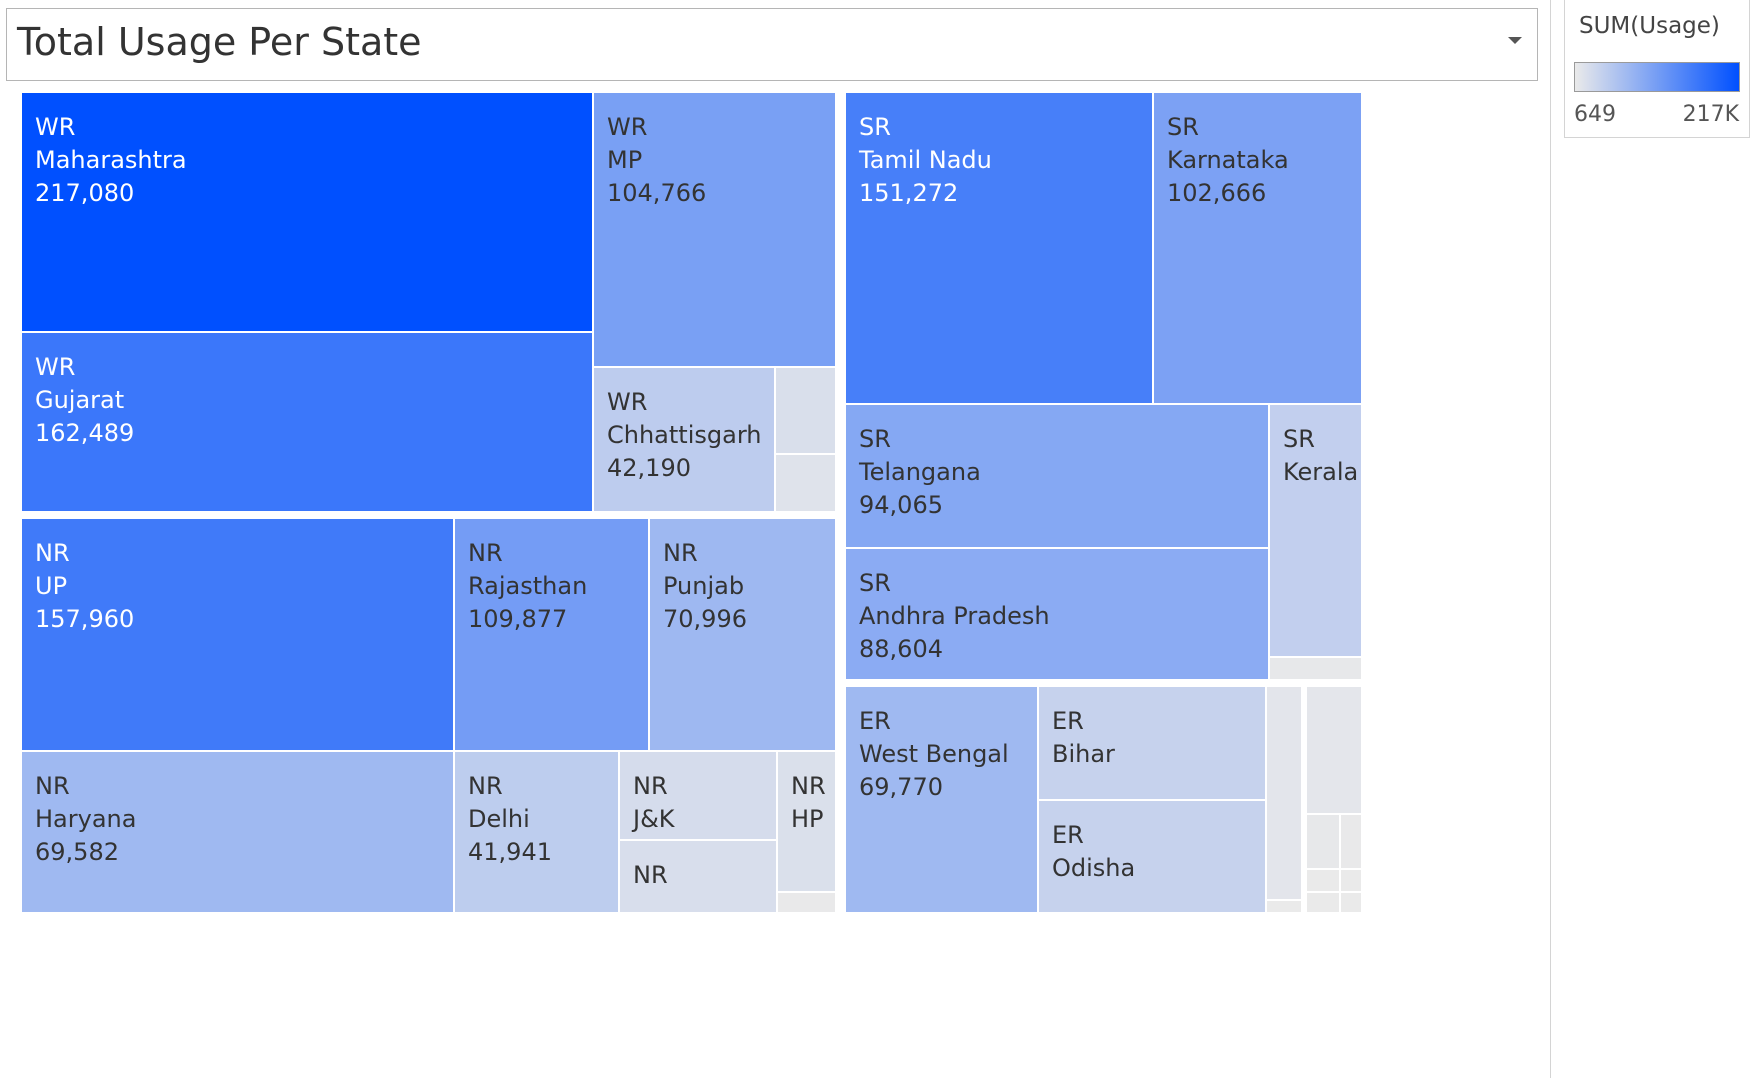  I want to click on legend-title: SUM(Usage), so click(1649, 26).